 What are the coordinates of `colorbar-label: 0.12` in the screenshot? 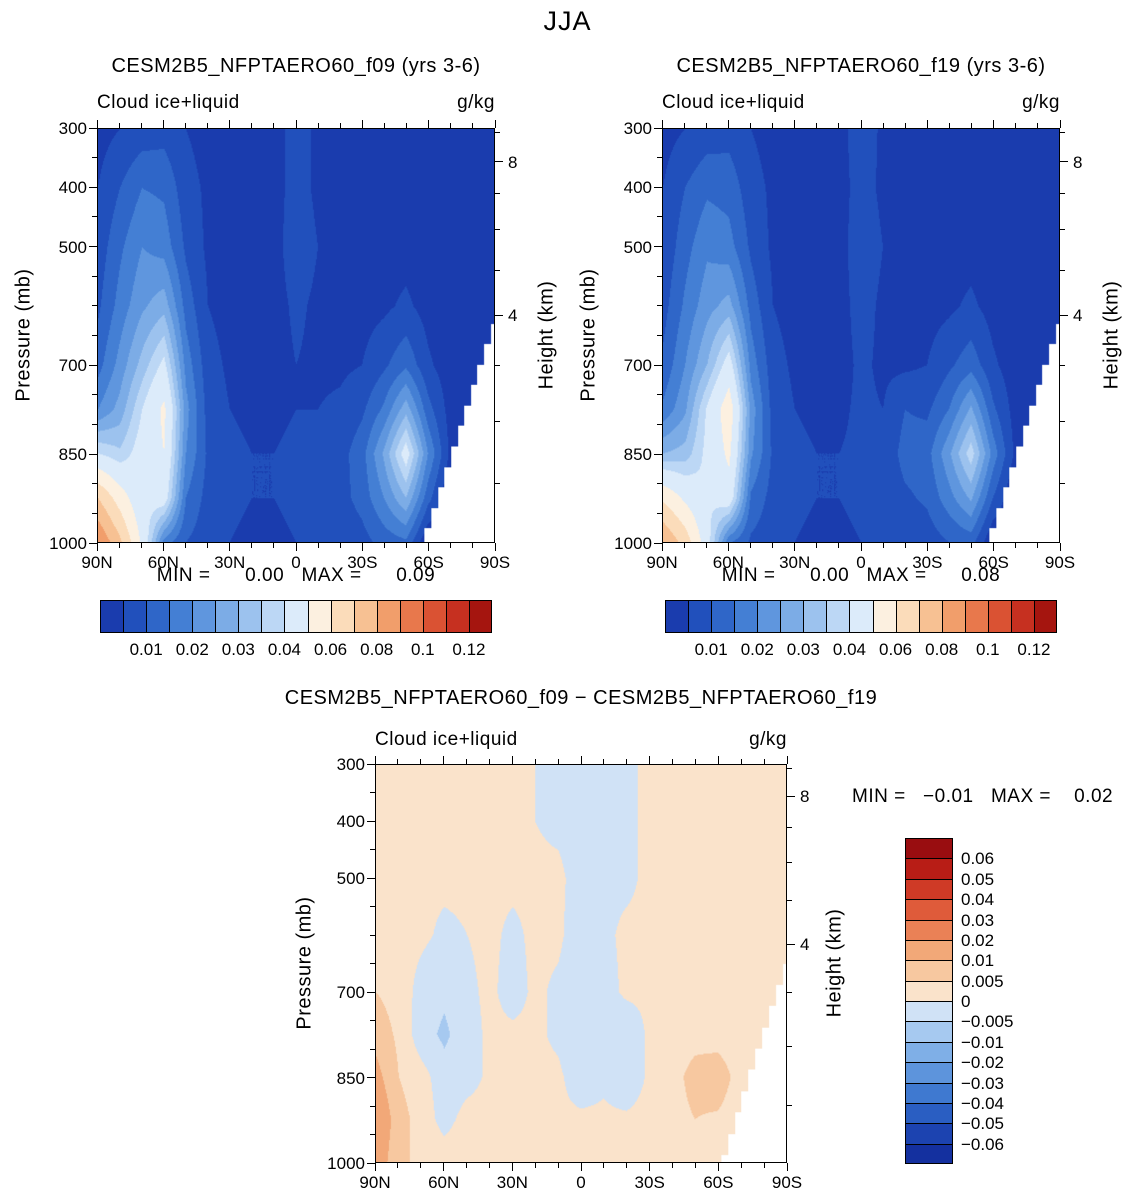 It's located at (1034, 649).